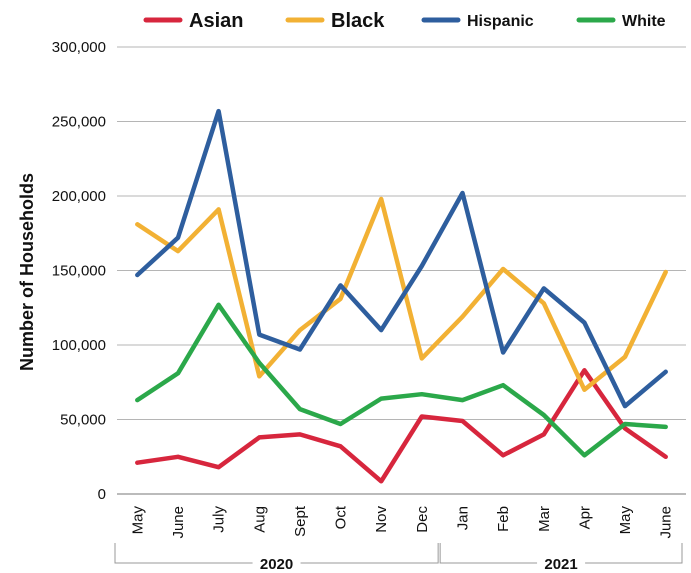  Describe the element at coordinates (404, 21) in the screenshot. I see `legend: Asian Black Hispanic White` at that location.